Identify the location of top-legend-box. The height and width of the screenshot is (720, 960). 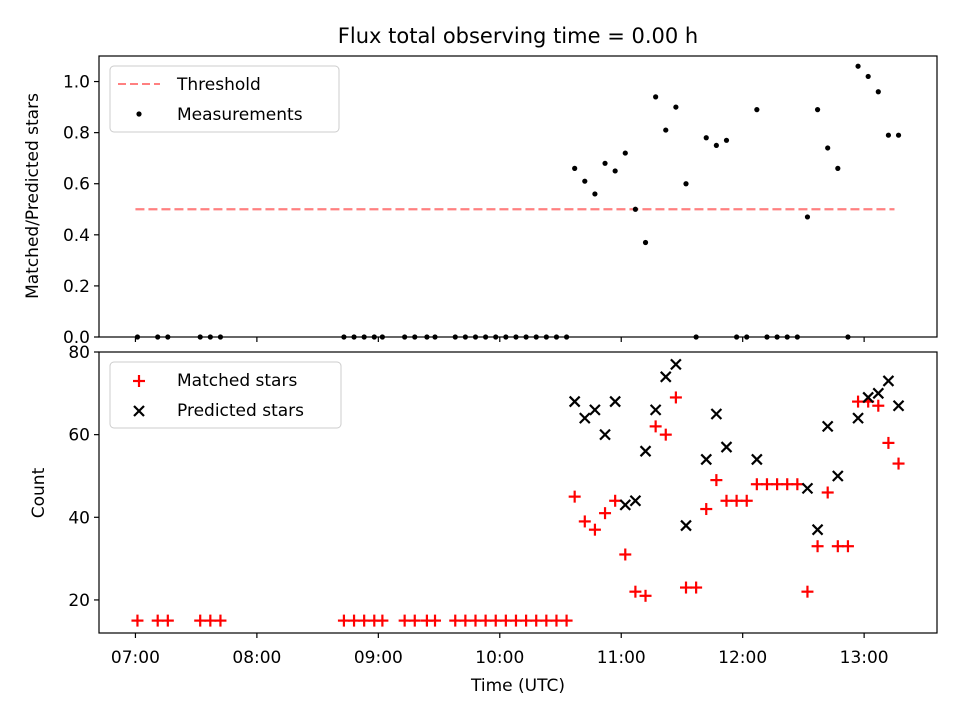
(224, 99).